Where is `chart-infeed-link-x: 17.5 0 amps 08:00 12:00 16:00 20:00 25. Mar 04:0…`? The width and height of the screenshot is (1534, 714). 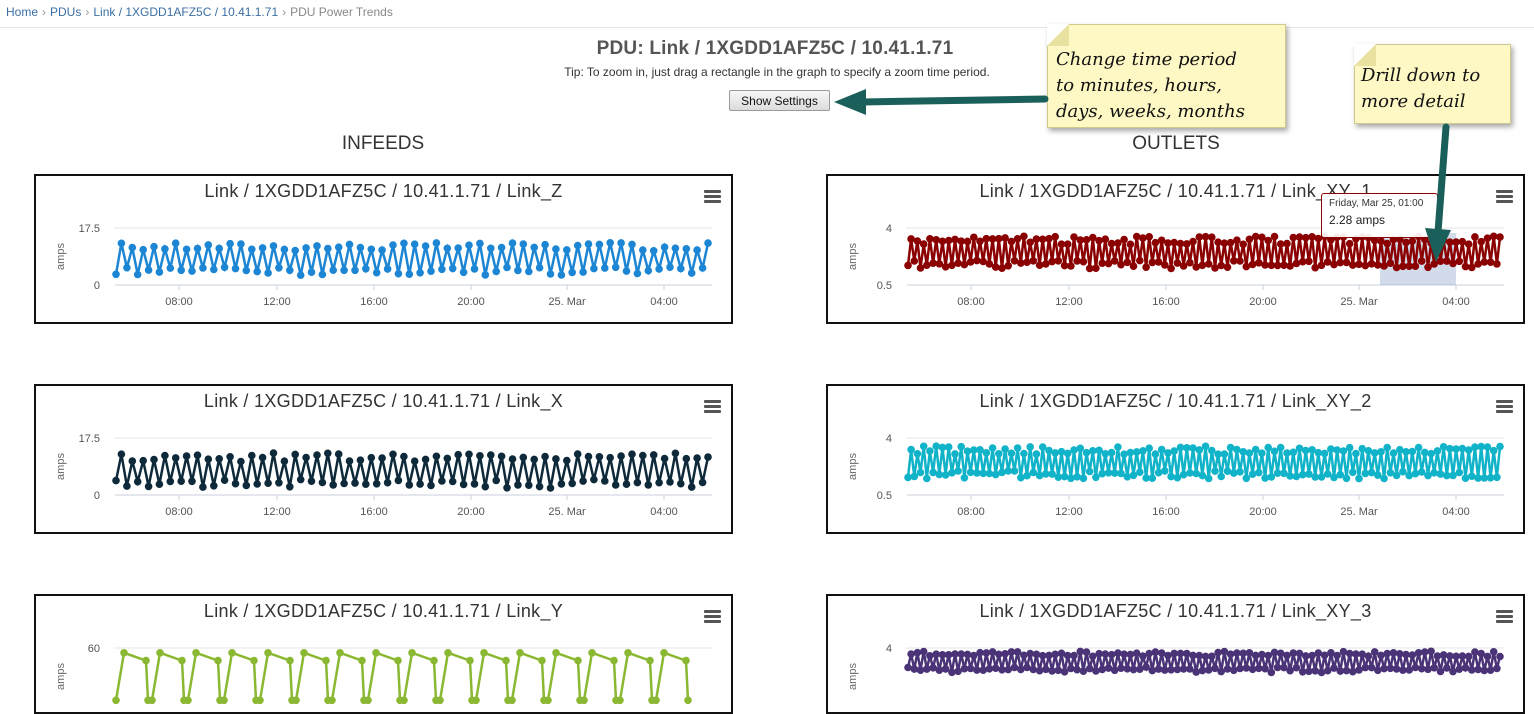
chart-infeed-link-x: 17.5 0 amps 08:00 12:00 16:00 20:00 25. Mar 04:0… is located at coordinates (383, 459).